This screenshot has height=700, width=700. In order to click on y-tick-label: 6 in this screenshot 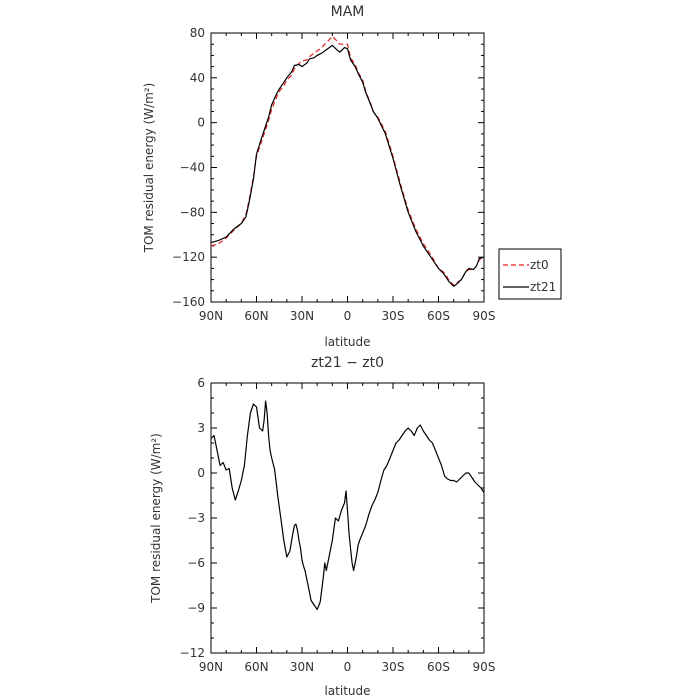, I will do `click(201, 383)`.